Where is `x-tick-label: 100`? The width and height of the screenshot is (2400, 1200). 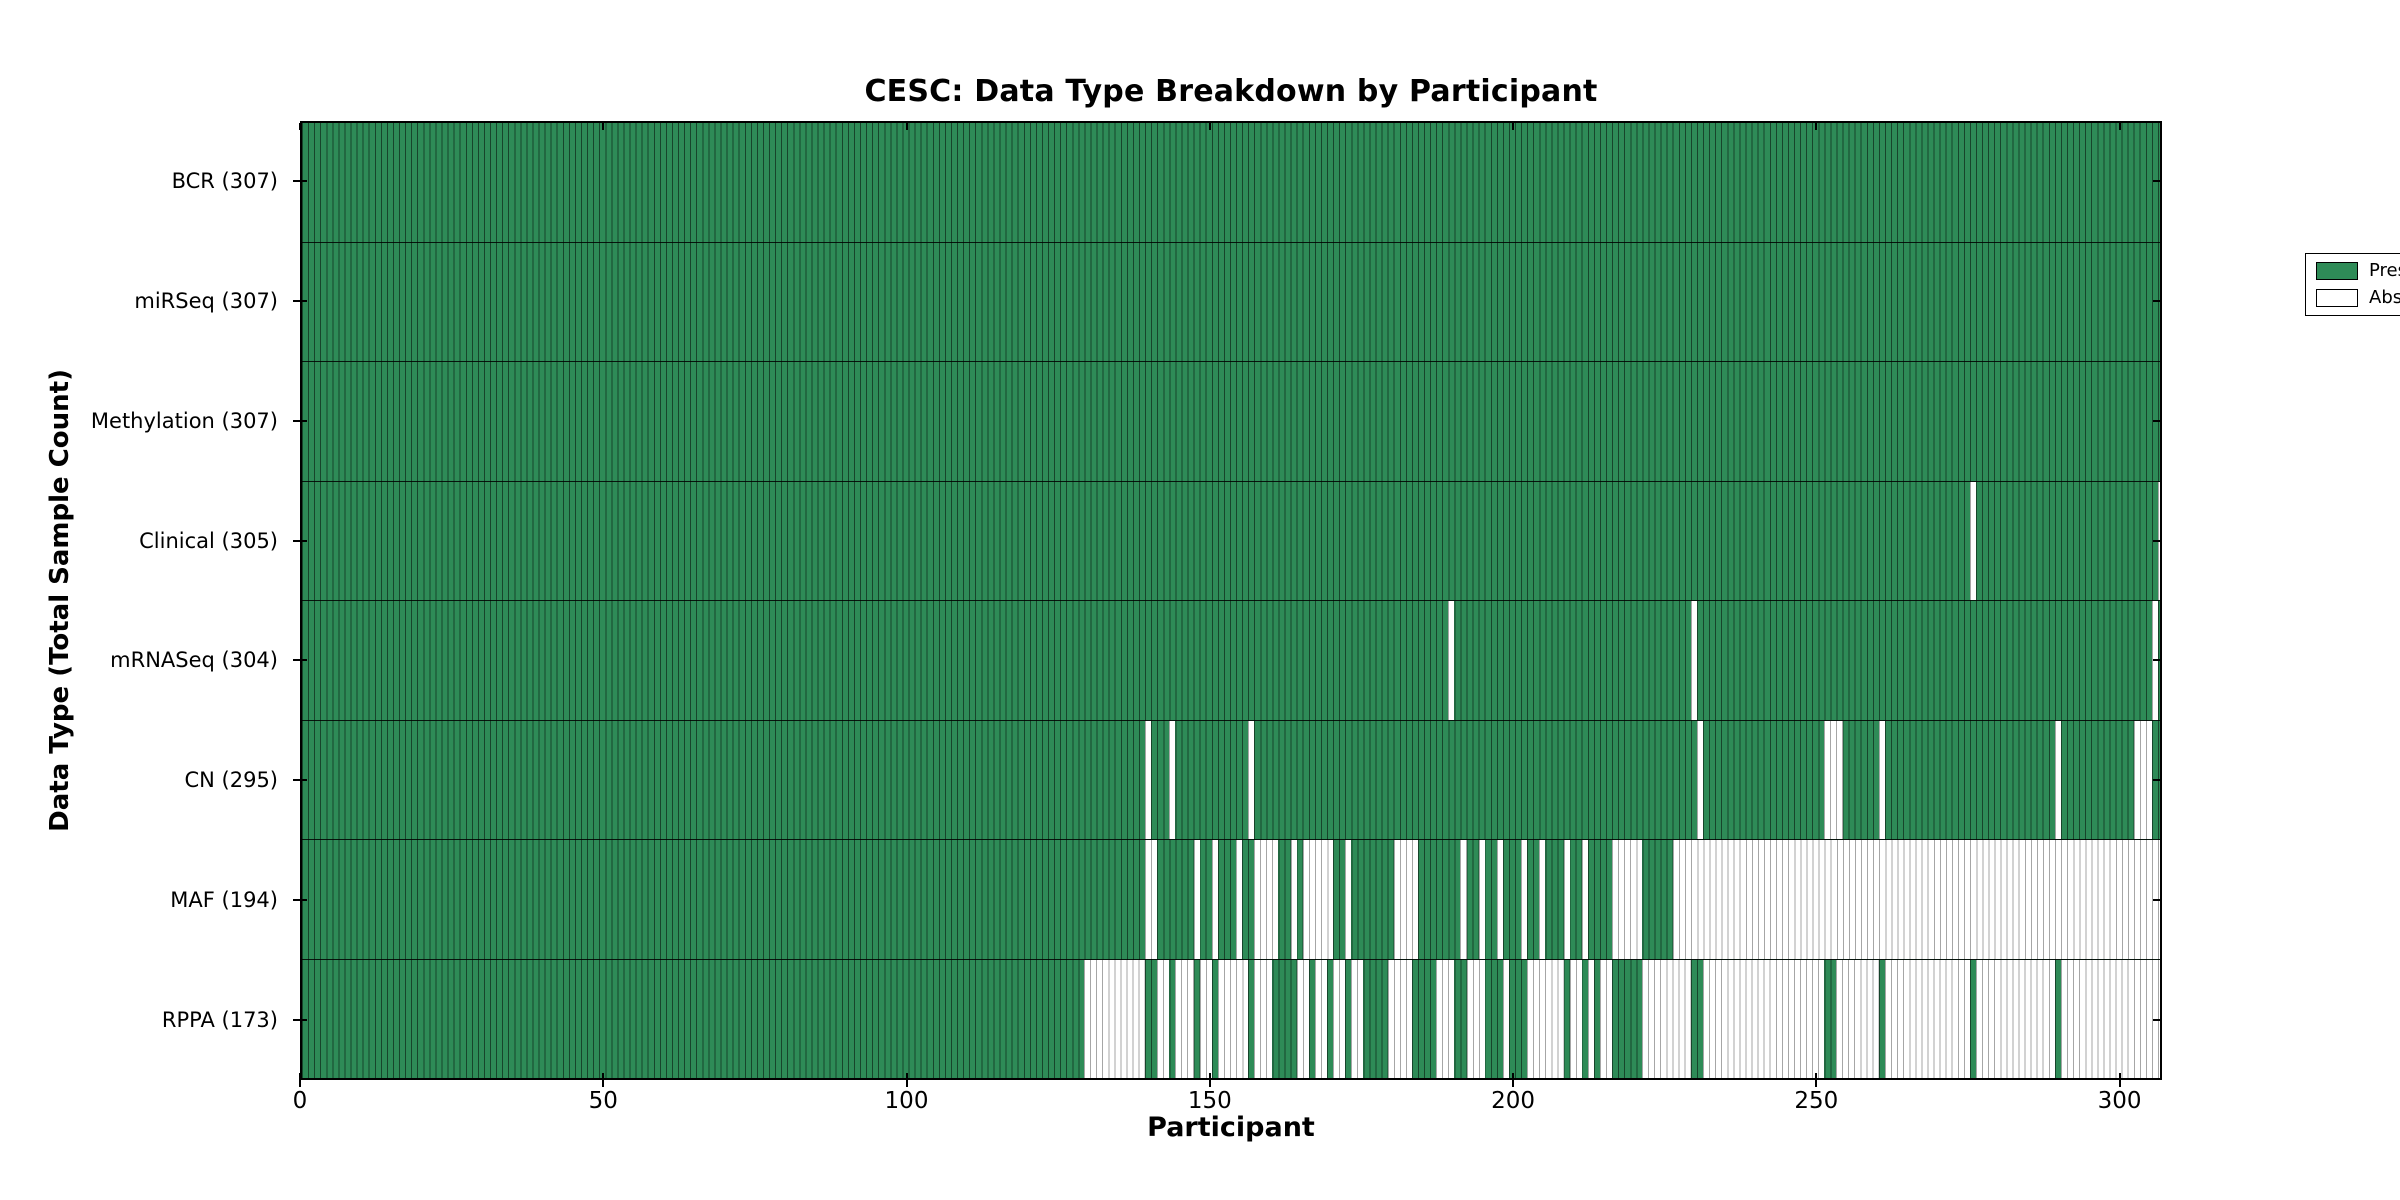
x-tick-label: 100 is located at coordinates (906, 1101).